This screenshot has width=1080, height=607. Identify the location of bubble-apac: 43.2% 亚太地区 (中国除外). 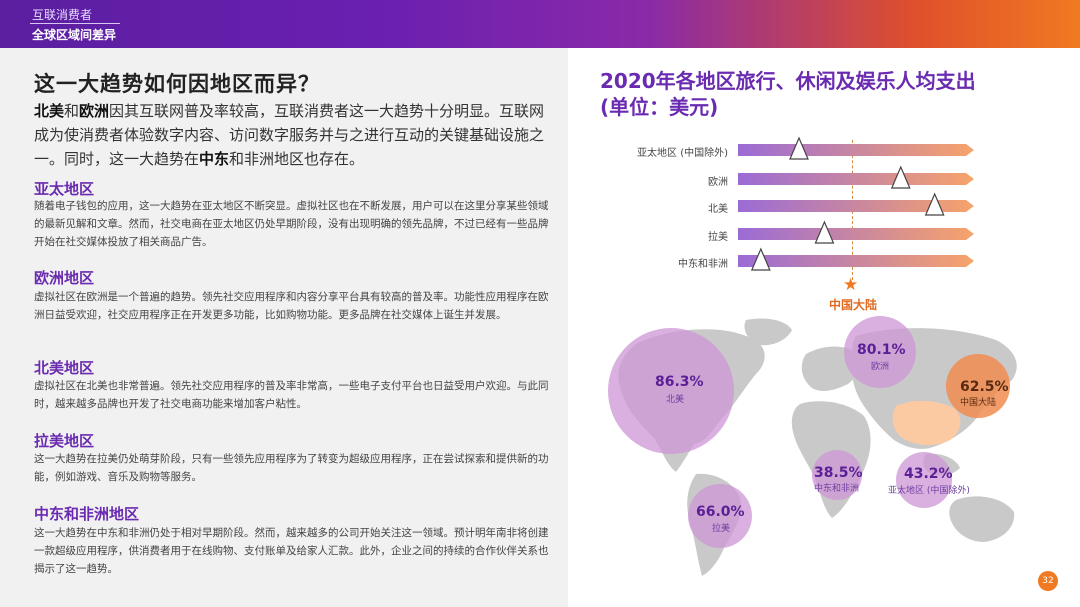
(929, 480).